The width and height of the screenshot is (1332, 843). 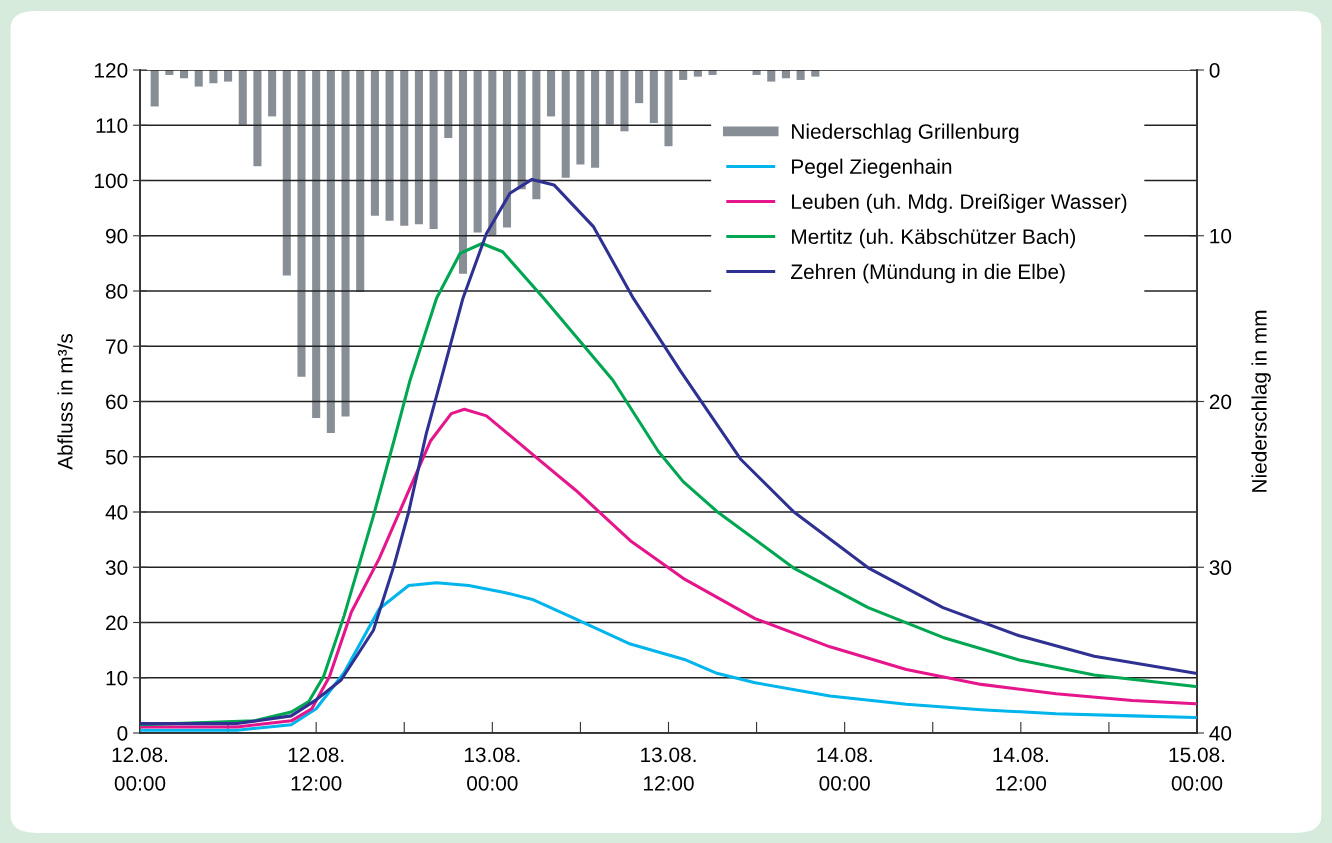 What do you see at coordinates (117, 346) in the screenshot?
I see `y-tick-label: 70` at bounding box center [117, 346].